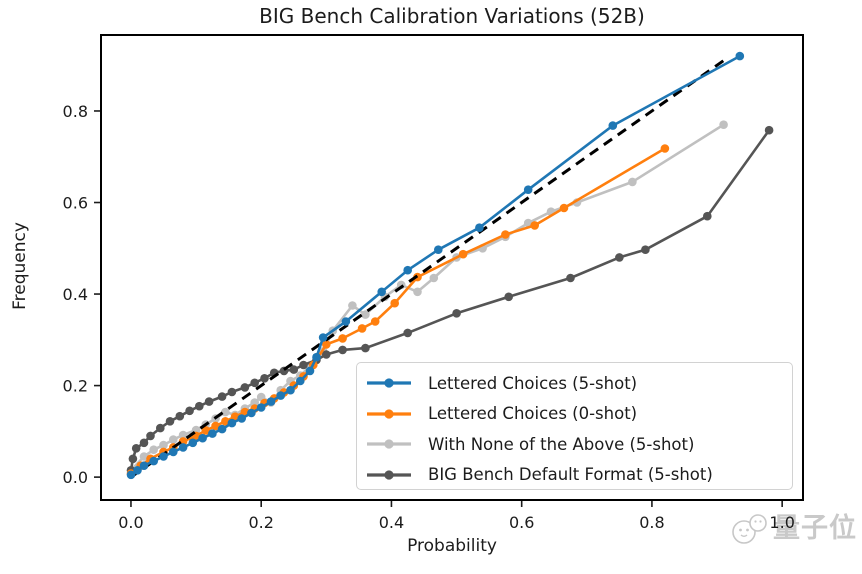 Image resolution: width=862 pixels, height=574 pixels. I want to click on y-tick-label: 0.0, so click(75, 477).